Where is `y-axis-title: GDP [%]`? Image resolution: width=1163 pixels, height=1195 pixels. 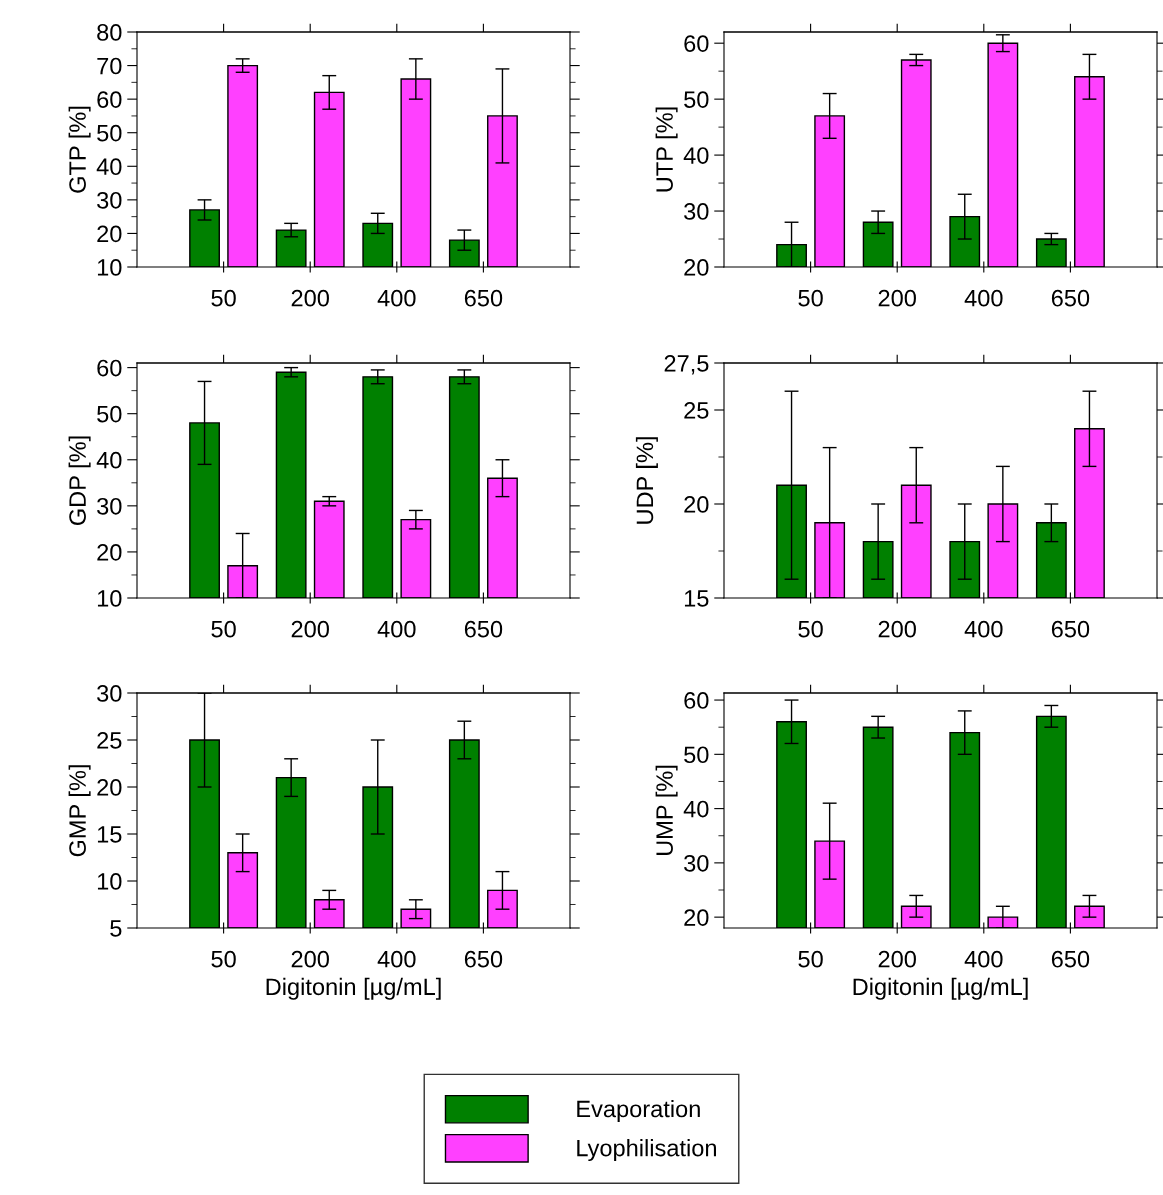
y-axis-title: GDP [%] is located at coordinates (79, 481).